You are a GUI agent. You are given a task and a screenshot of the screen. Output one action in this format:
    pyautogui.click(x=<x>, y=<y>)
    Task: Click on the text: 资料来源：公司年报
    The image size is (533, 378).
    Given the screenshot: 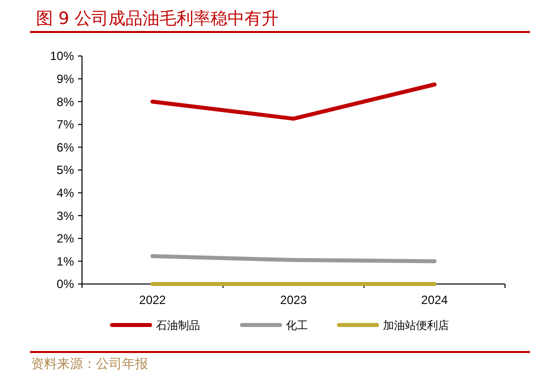 What is the action you would take?
    pyautogui.click(x=89, y=364)
    